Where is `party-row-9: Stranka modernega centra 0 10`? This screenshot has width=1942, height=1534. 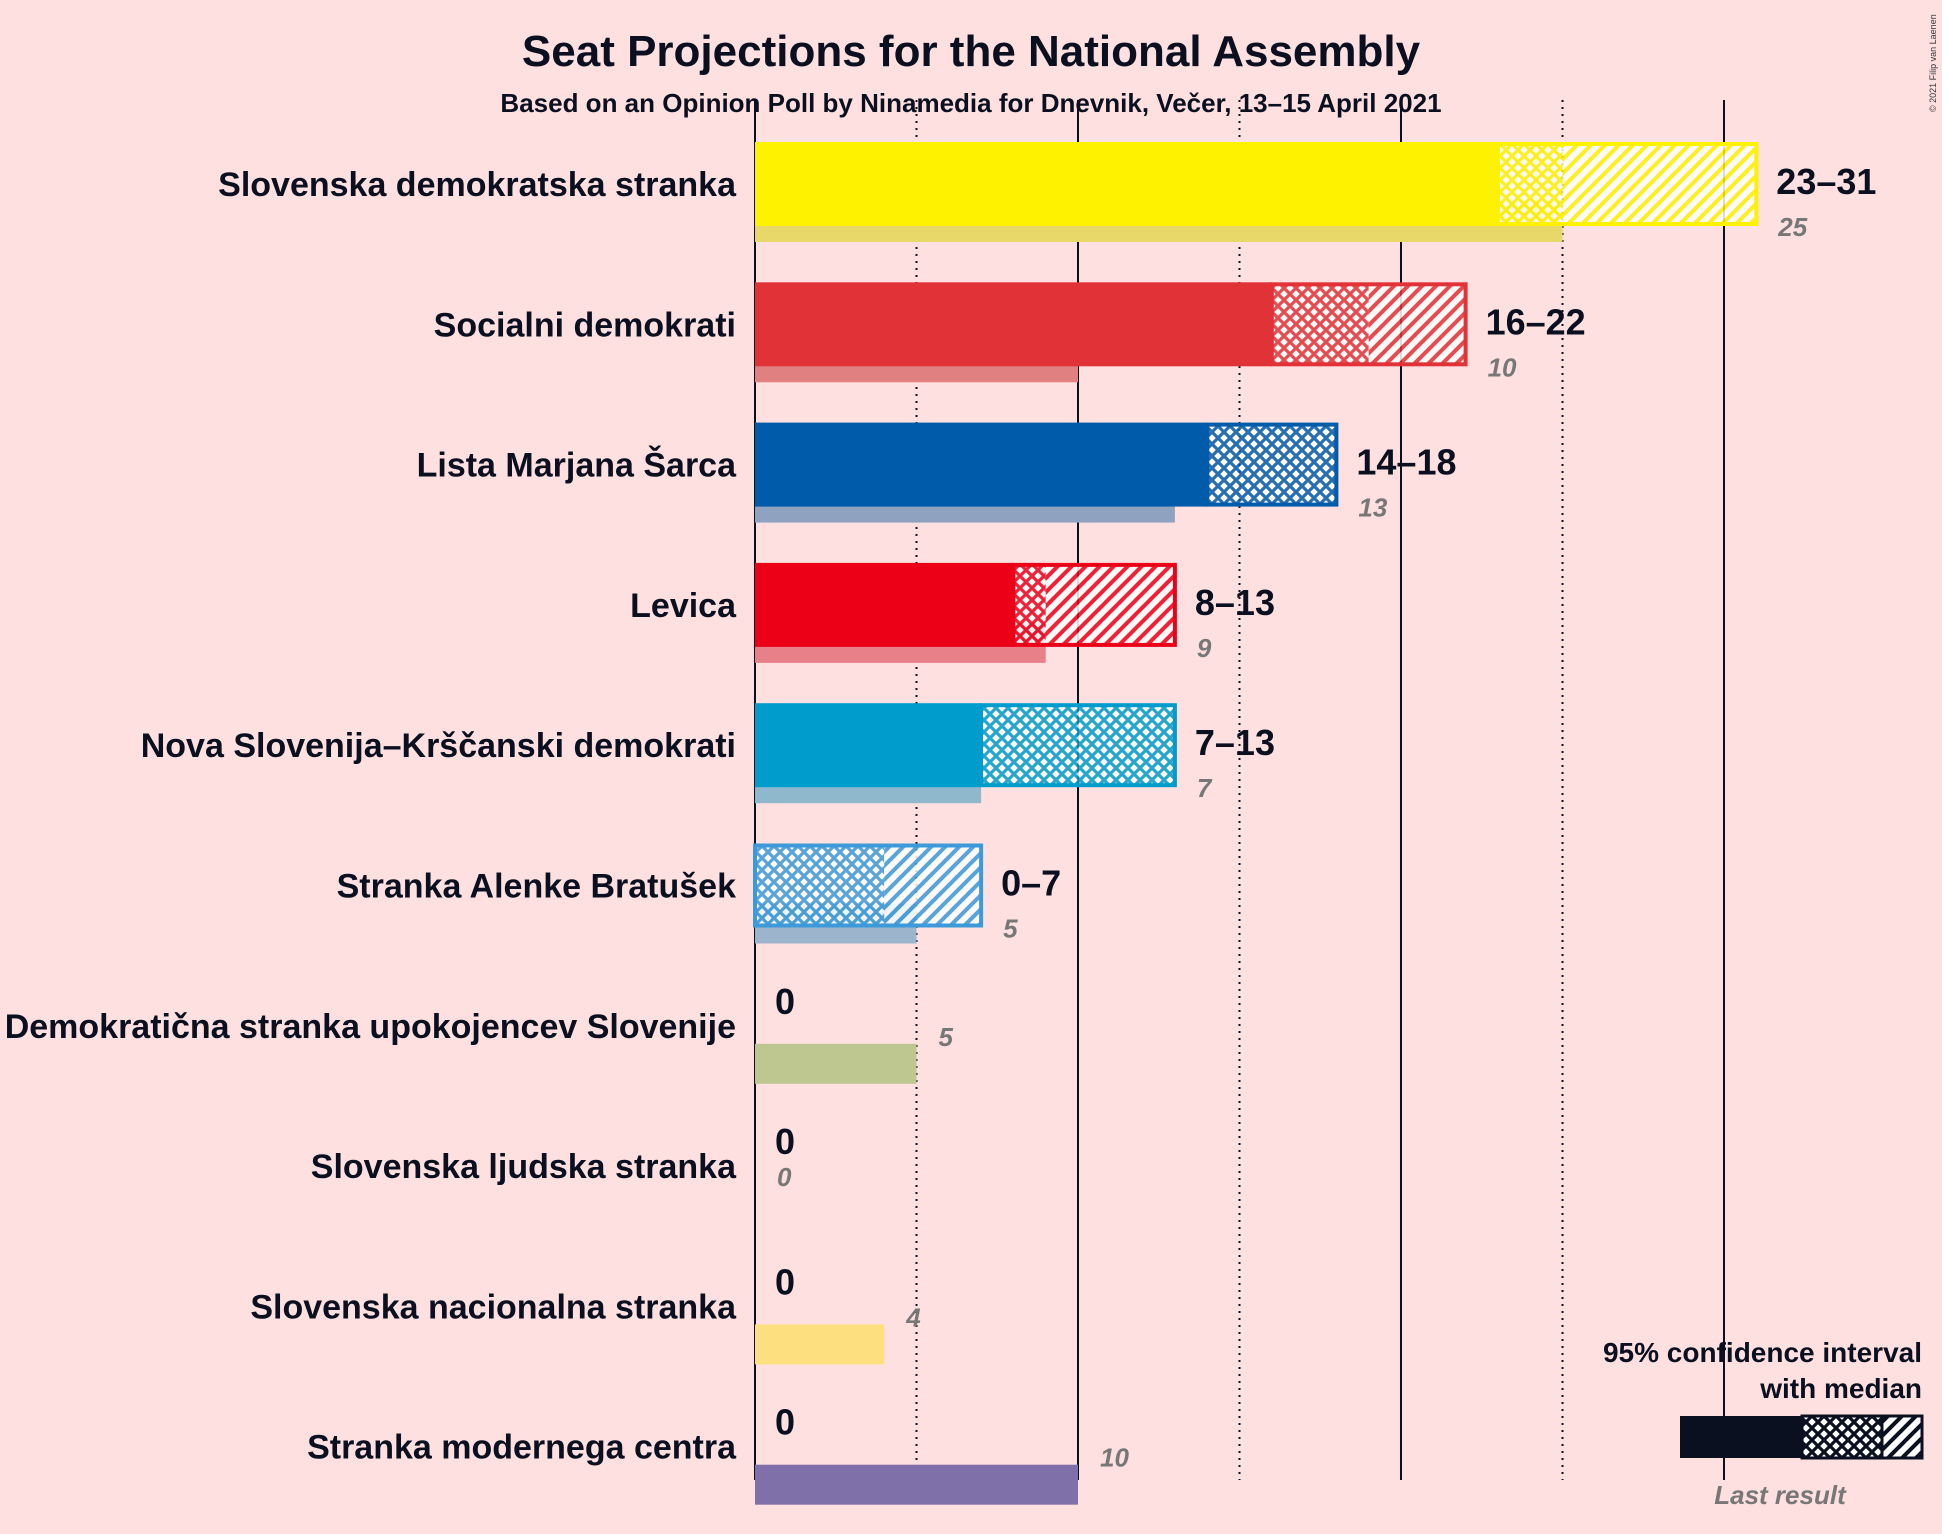 party-row-9: Stranka modernega centra 0 10 is located at coordinates (718, 1453).